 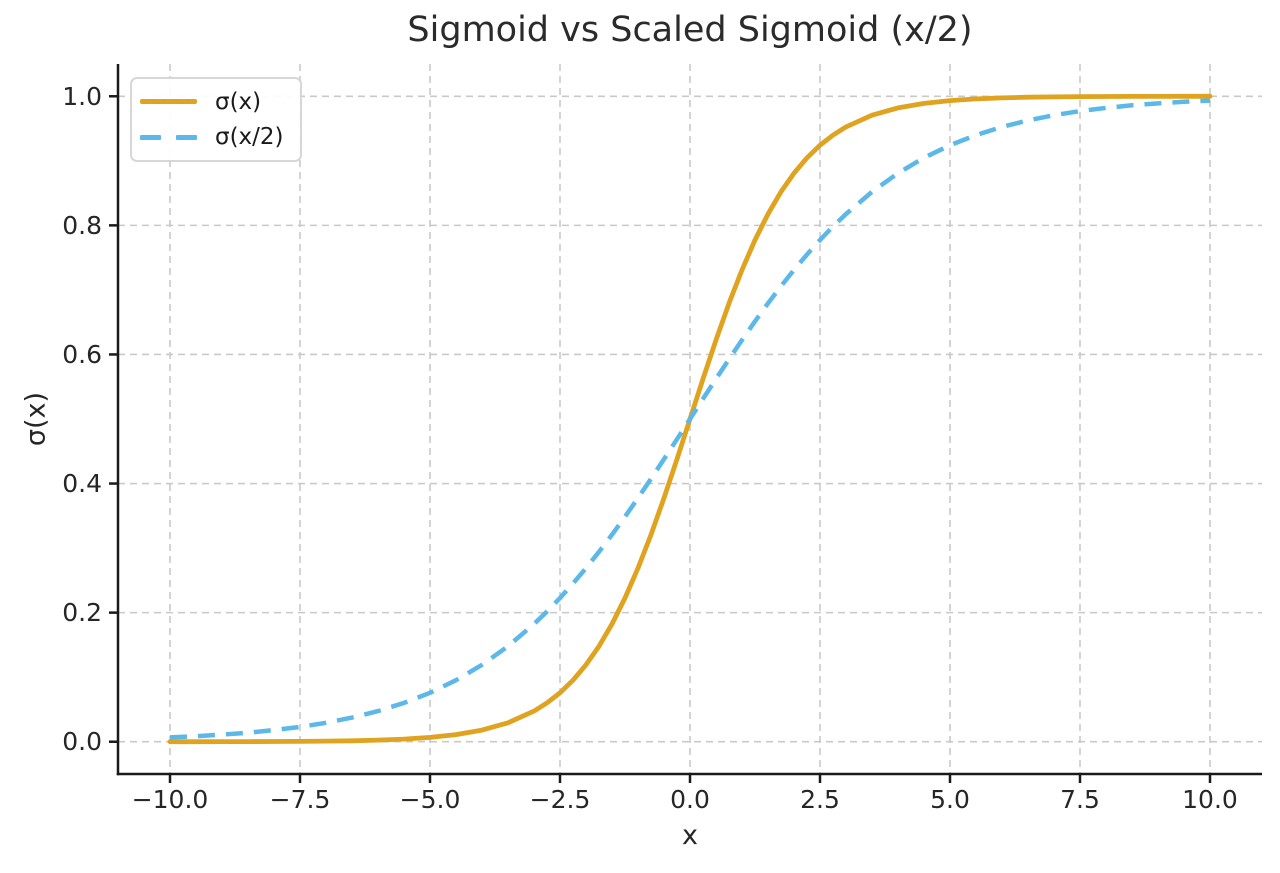 I want to click on tick-label: 0.2, so click(x=82, y=612).